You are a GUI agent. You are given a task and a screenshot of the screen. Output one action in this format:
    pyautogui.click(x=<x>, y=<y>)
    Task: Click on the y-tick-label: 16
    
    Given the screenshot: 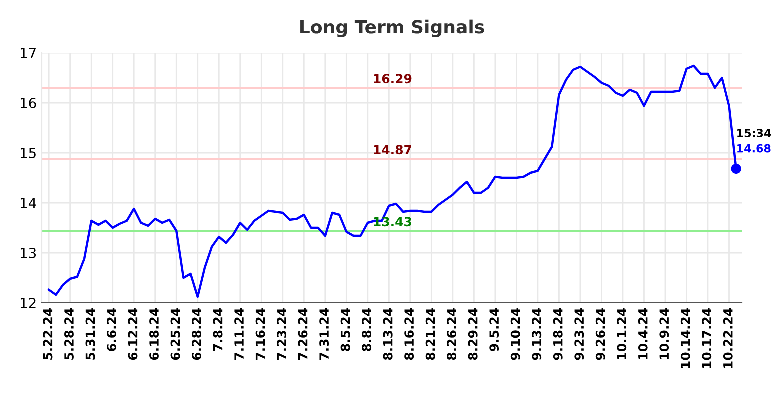 What is the action you would take?
    pyautogui.click(x=28, y=103)
    